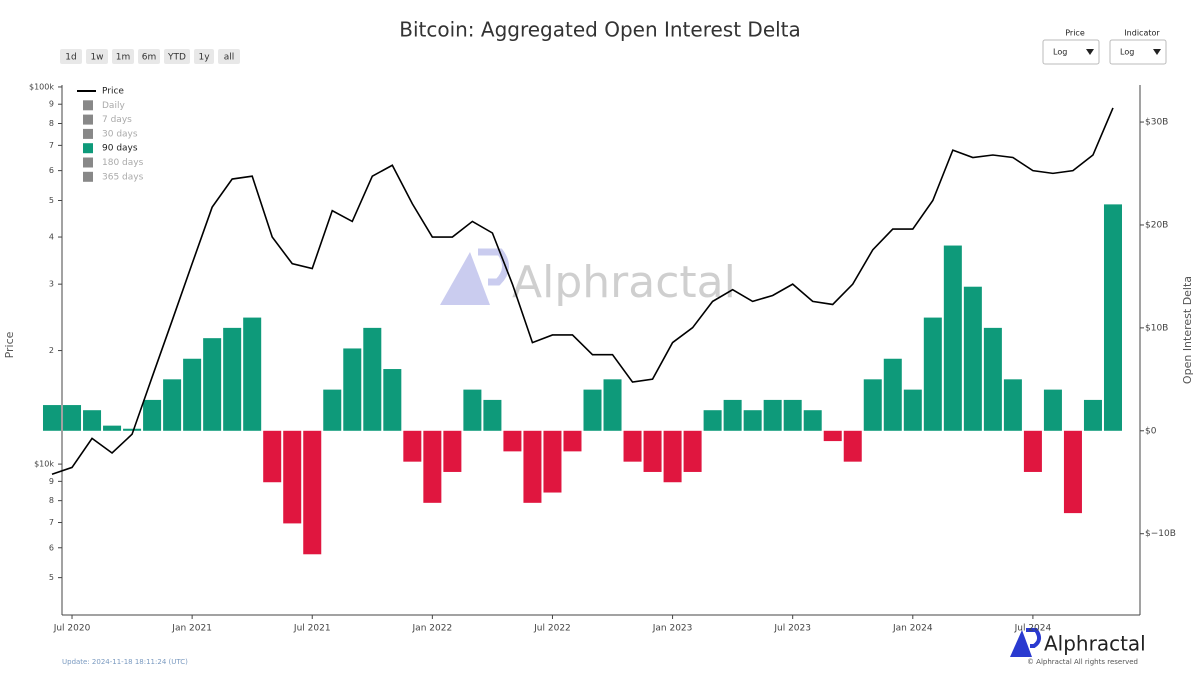  I want to click on watermark-logo, so click(465, 278).